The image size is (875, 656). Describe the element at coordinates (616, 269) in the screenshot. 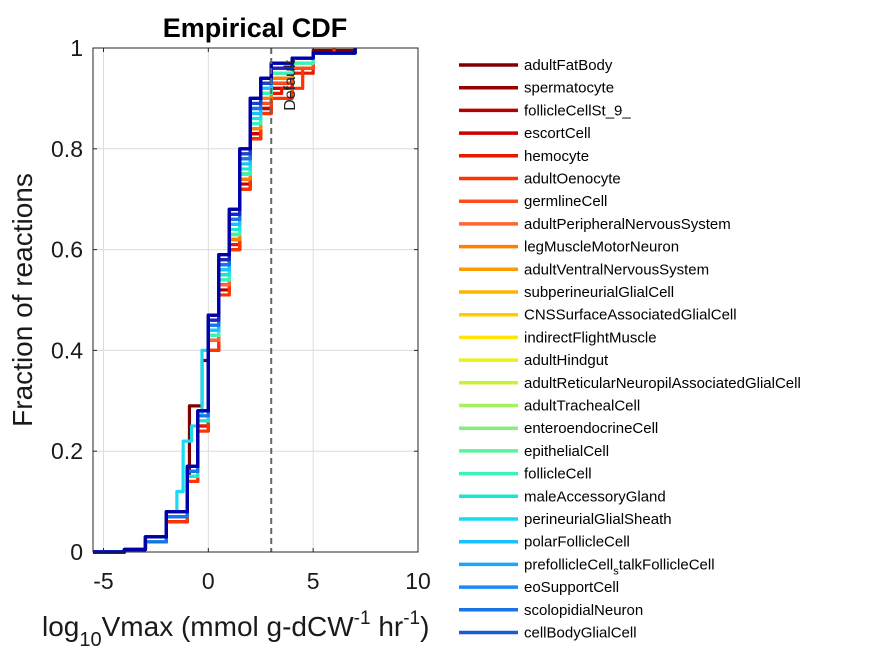

I see `legend-label: adultVentralNervousSystem` at that location.